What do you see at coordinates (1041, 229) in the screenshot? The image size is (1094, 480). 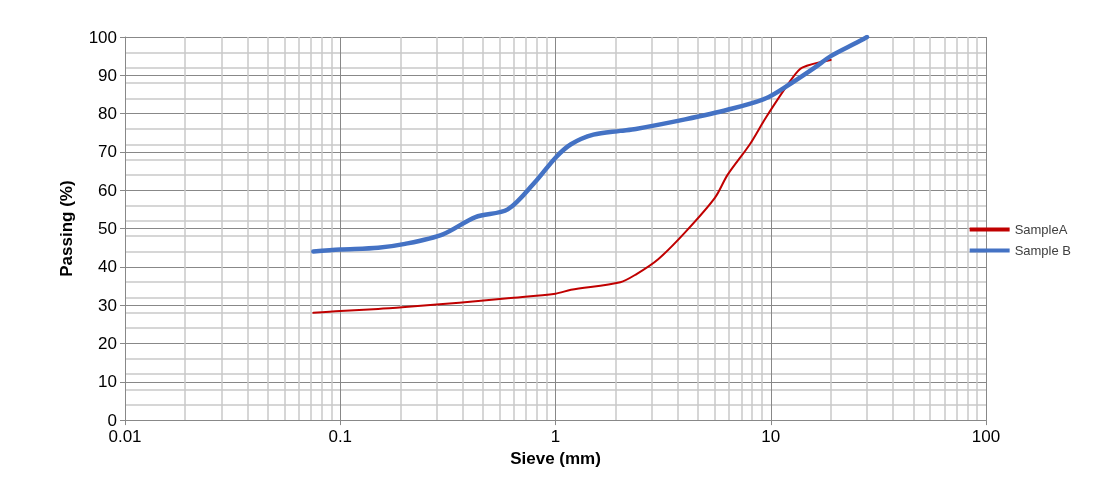 I see `legend-label: SampleA` at bounding box center [1041, 229].